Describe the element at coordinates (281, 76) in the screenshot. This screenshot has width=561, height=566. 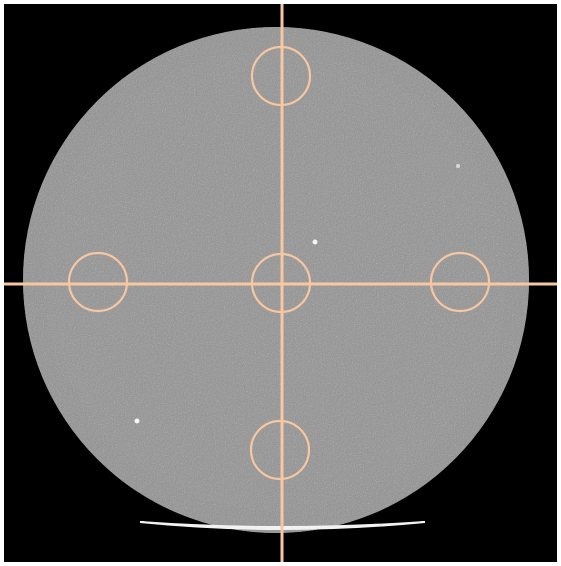
I see `roi-top` at that location.